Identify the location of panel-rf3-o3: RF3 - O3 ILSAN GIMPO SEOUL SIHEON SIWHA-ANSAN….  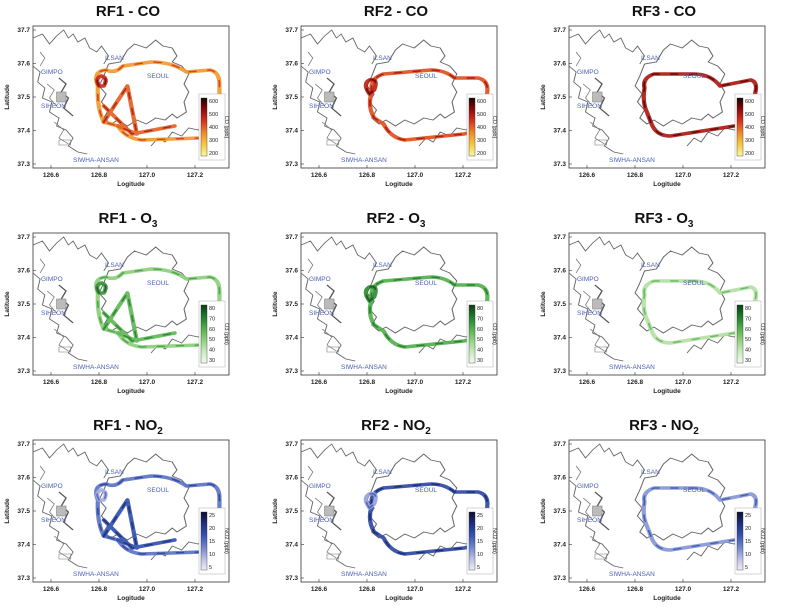
(653, 302).